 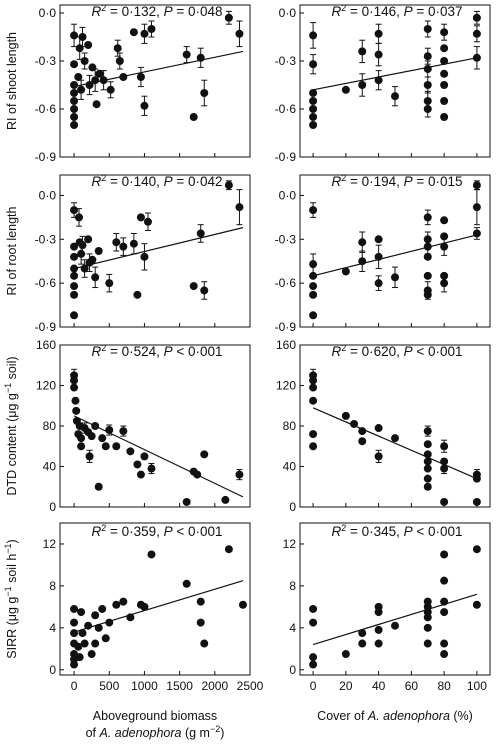 What do you see at coordinates (50, 467) in the screenshot?
I see `y-tick-label: 40` at bounding box center [50, 467].